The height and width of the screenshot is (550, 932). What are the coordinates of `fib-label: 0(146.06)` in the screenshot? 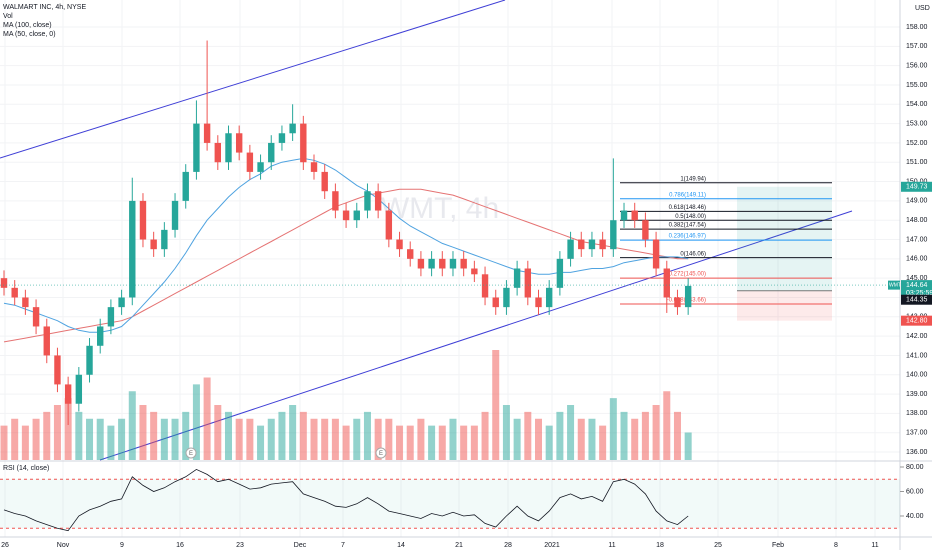 It's located at (693, 254).